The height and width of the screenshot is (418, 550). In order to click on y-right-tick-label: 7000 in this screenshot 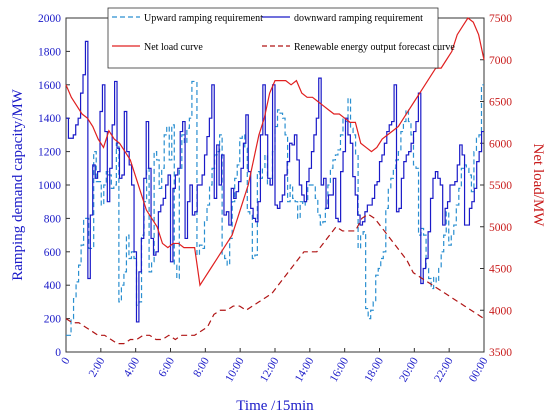, I will do `click(500, 61)`.